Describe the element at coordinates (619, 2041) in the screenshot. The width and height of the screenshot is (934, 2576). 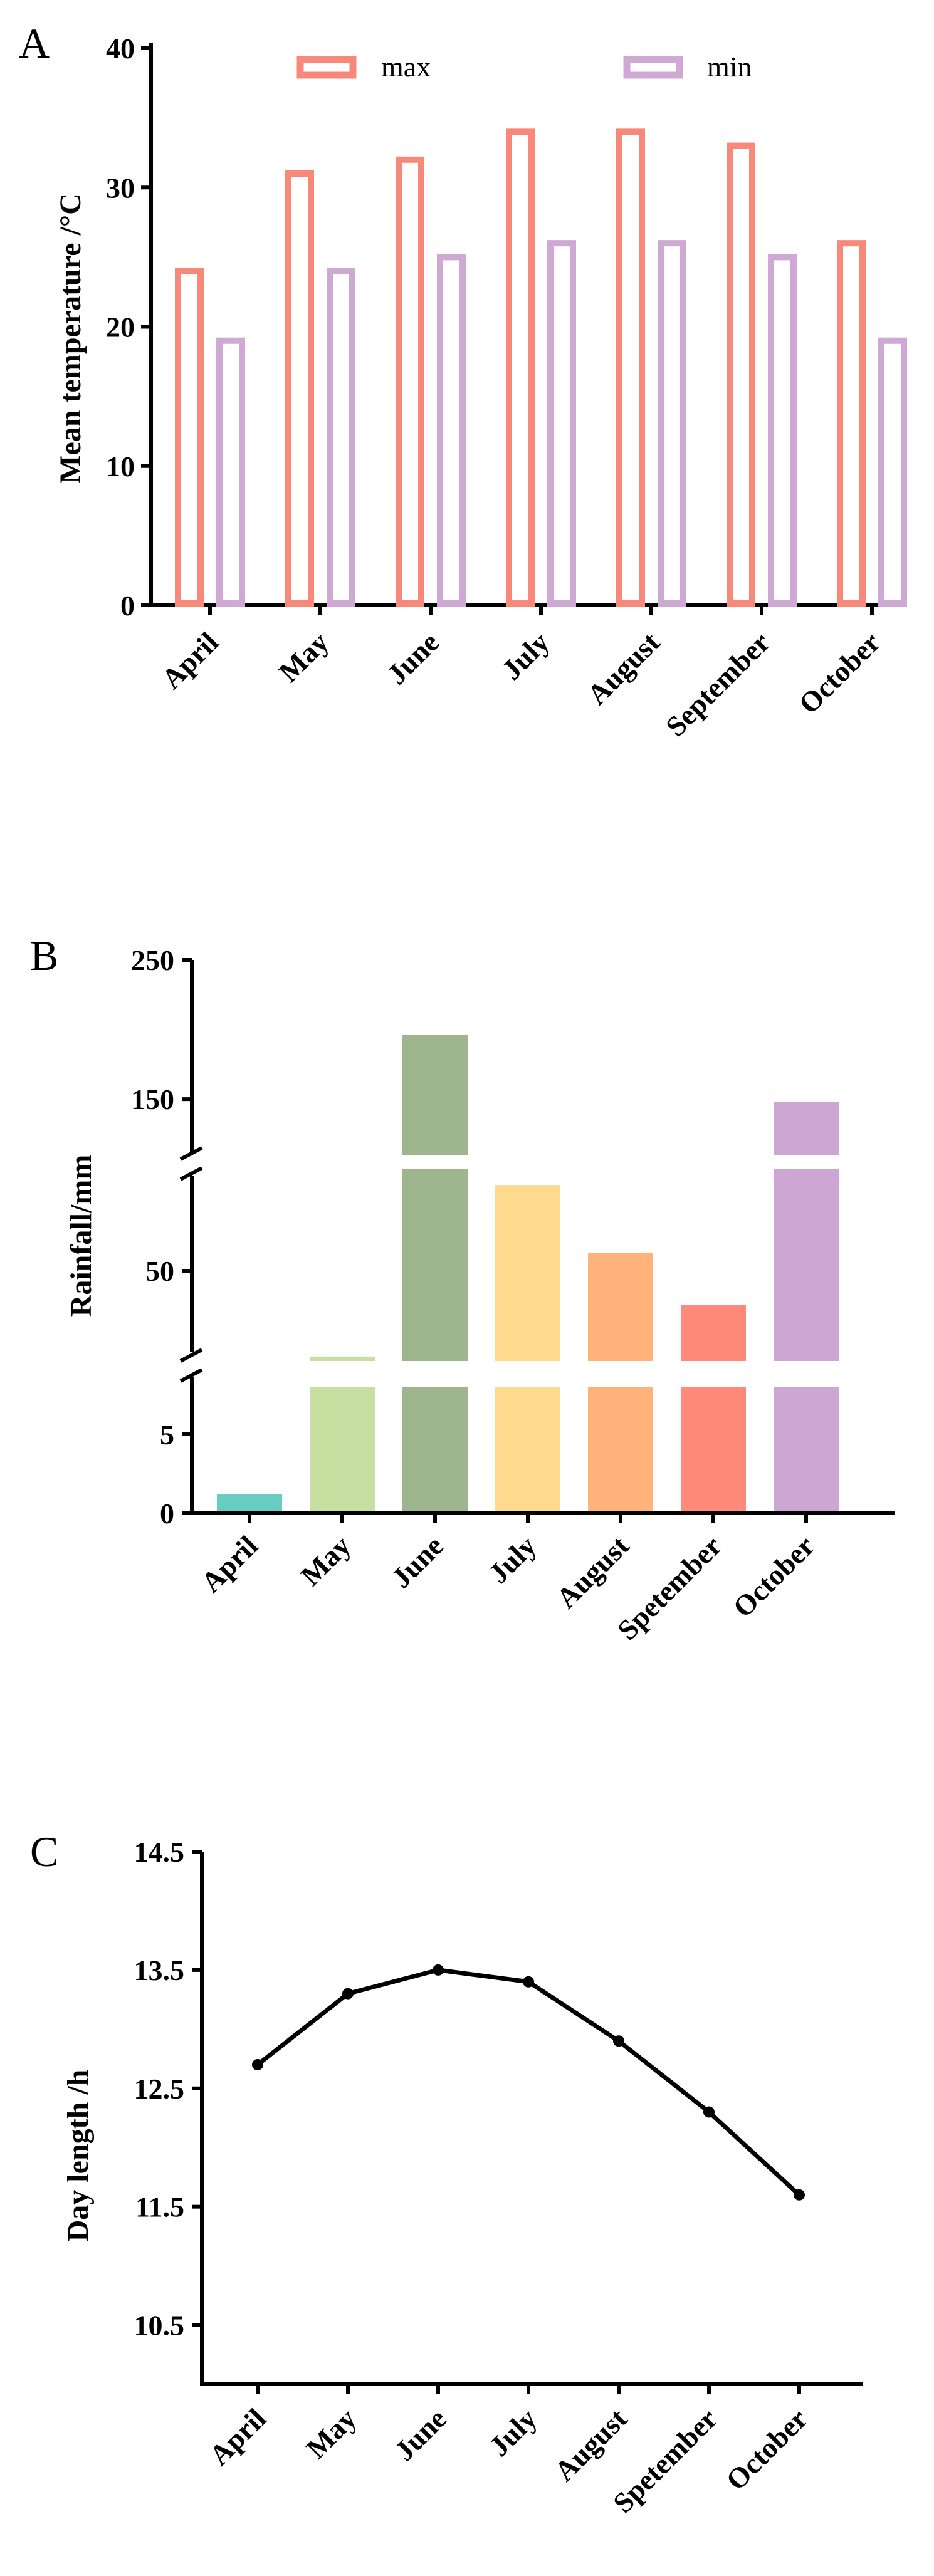
I see `point-august` at that location.